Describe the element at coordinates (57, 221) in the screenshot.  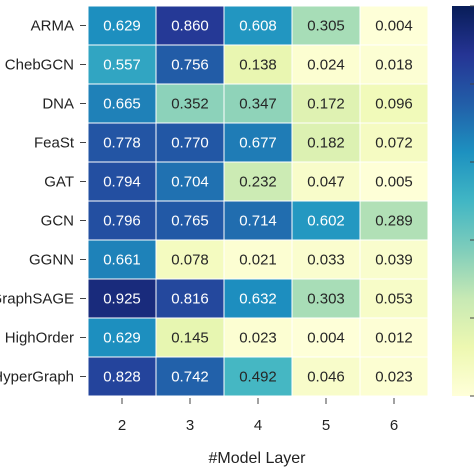
I see `y-tick-label: GCN` at that location.